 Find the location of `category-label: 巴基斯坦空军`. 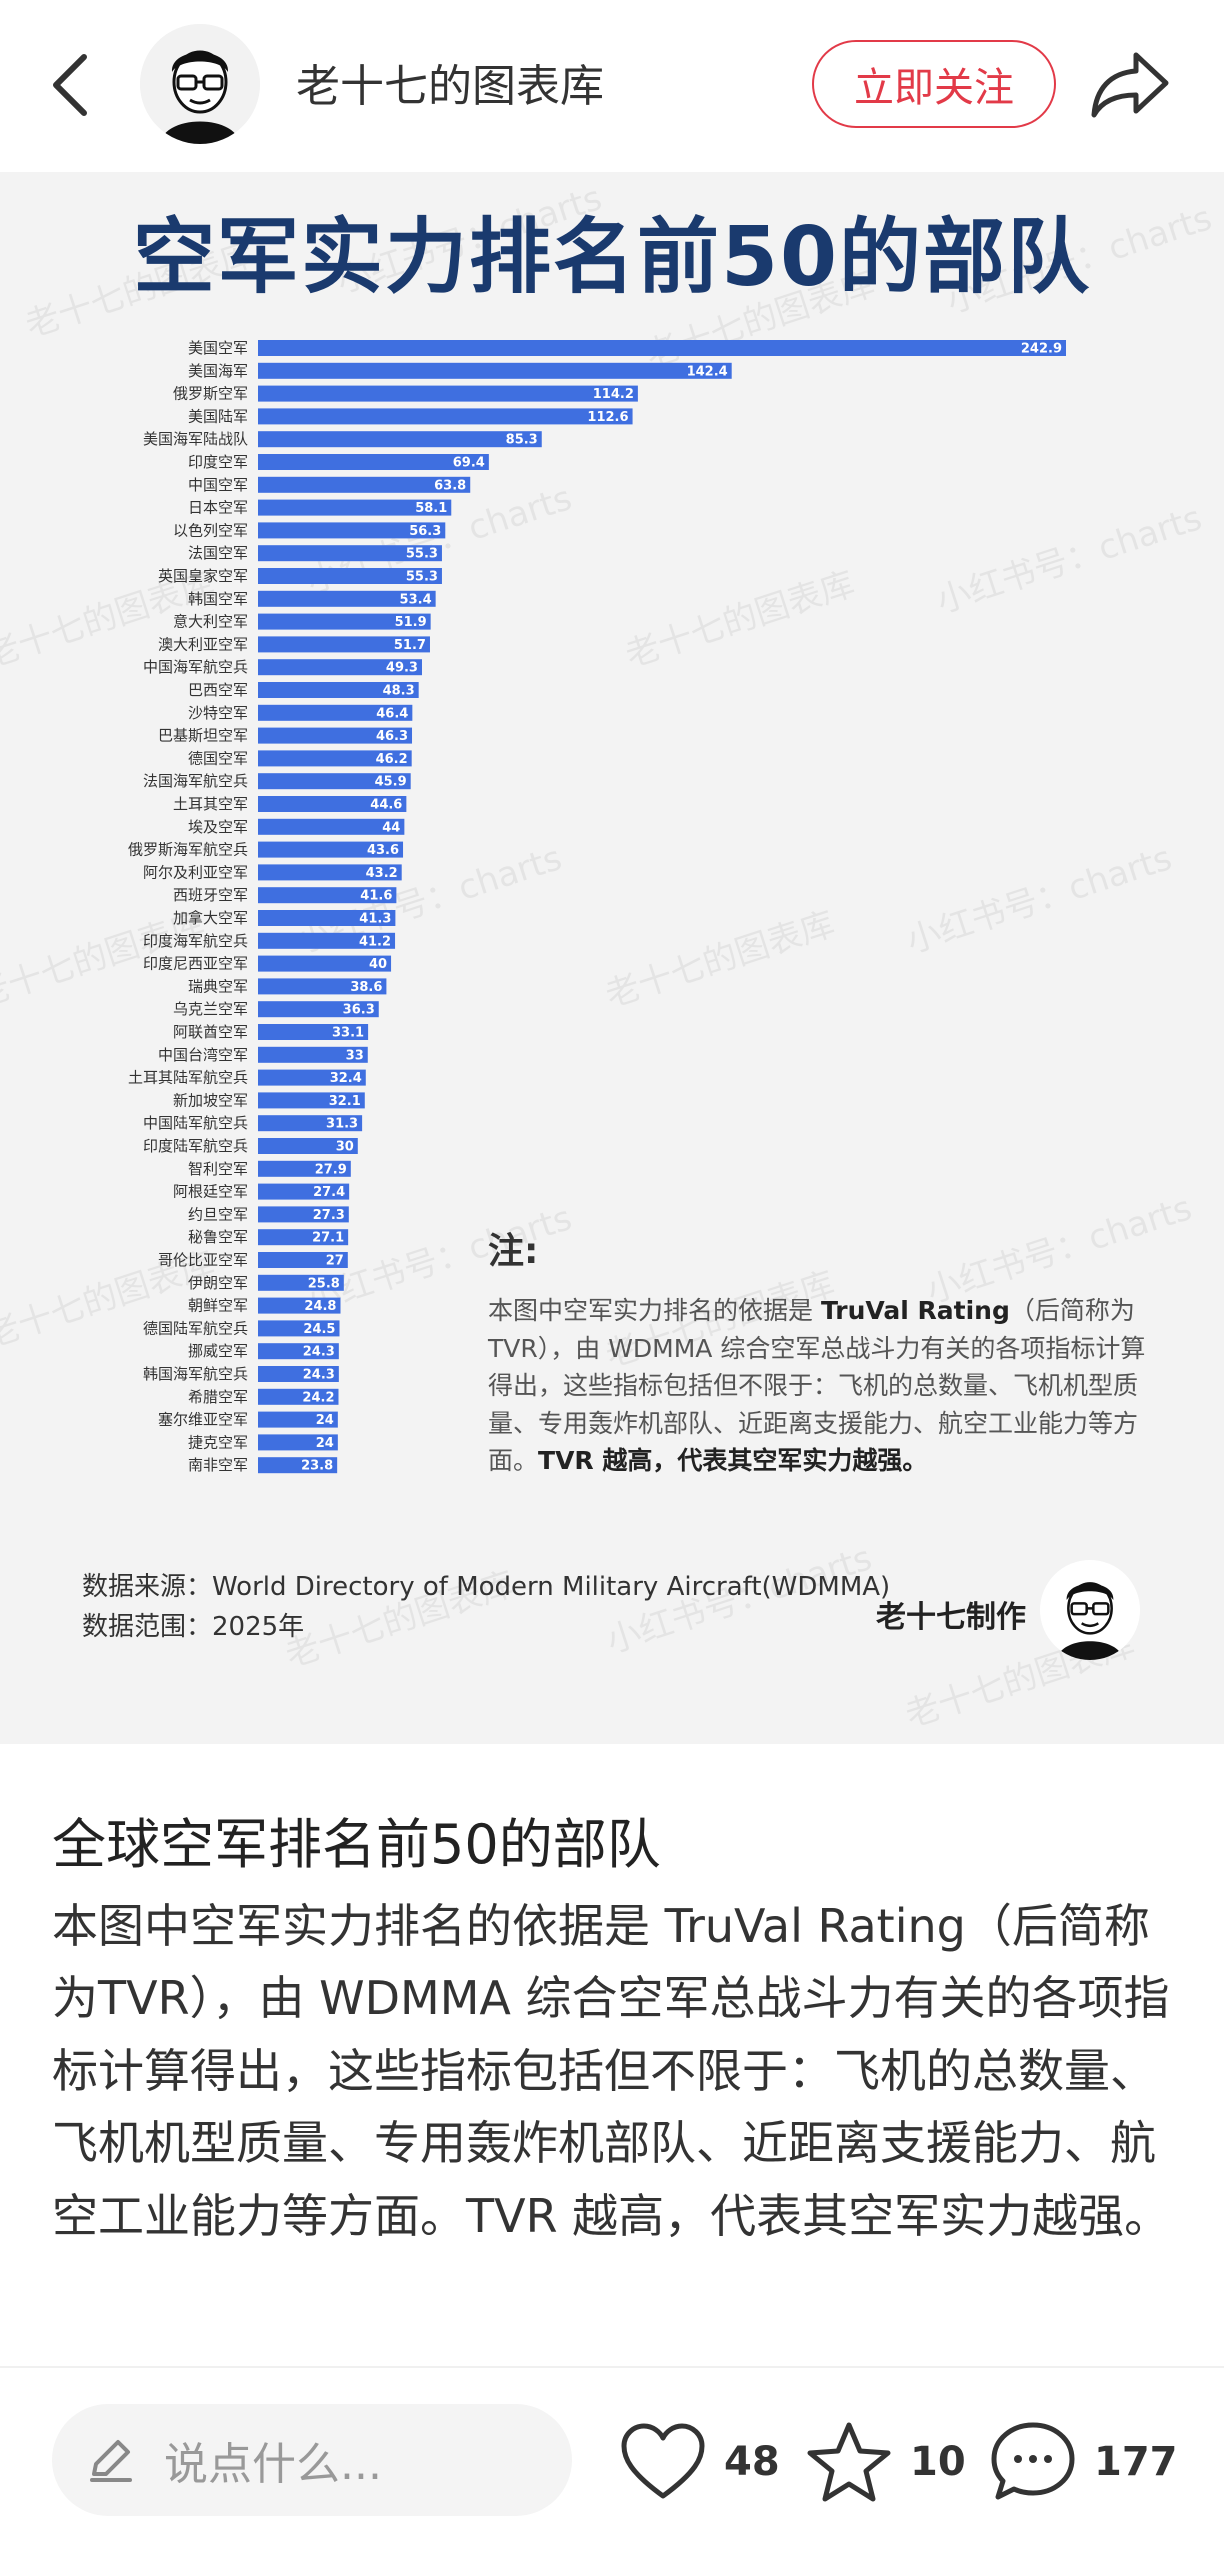

category-label: 巴基斯坦空军 is located at coordinates (203, 736).